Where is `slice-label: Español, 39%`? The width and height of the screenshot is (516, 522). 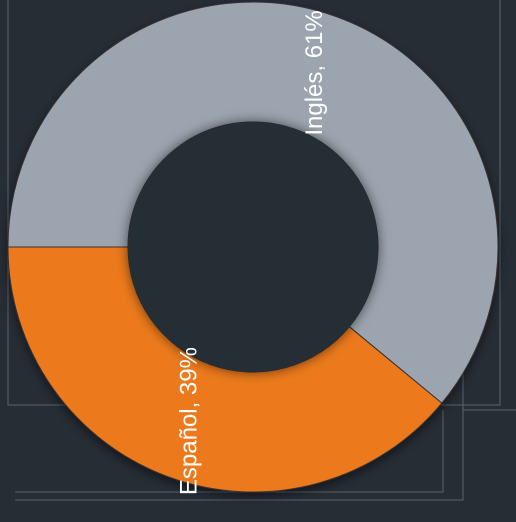 slice-label: Español, 39% is located at coordinates (189, 421).